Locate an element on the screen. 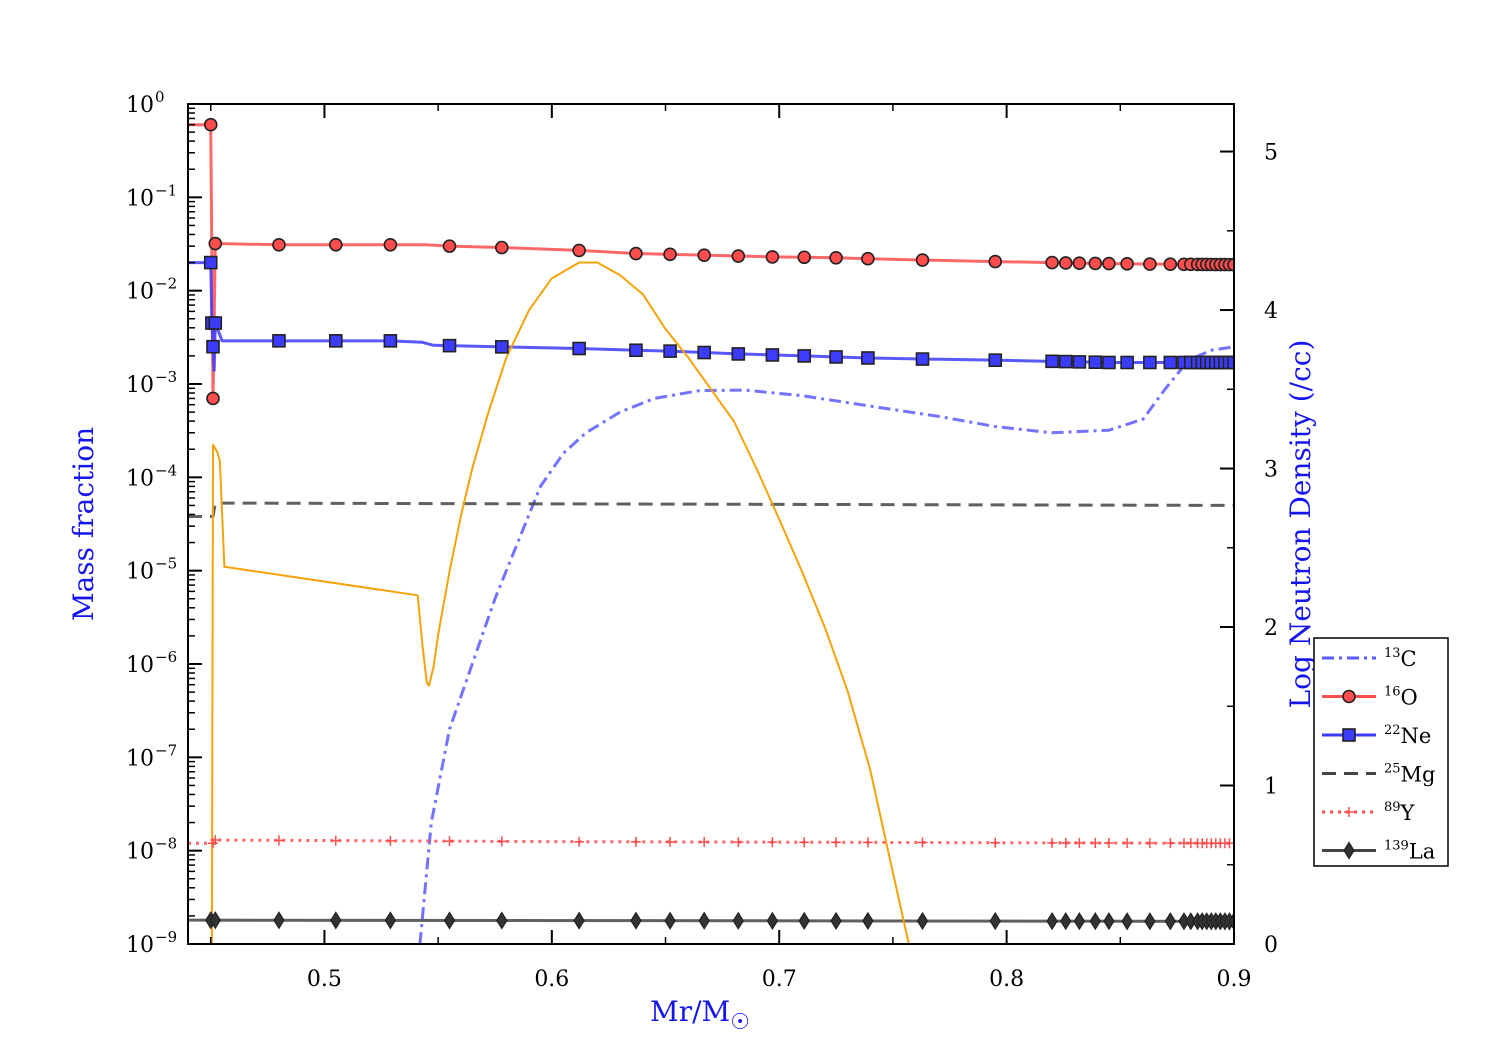 The height and width of the screenshot is (1050, 1500). x-tick-label: 0.5 is located at coordinates (324, 979).